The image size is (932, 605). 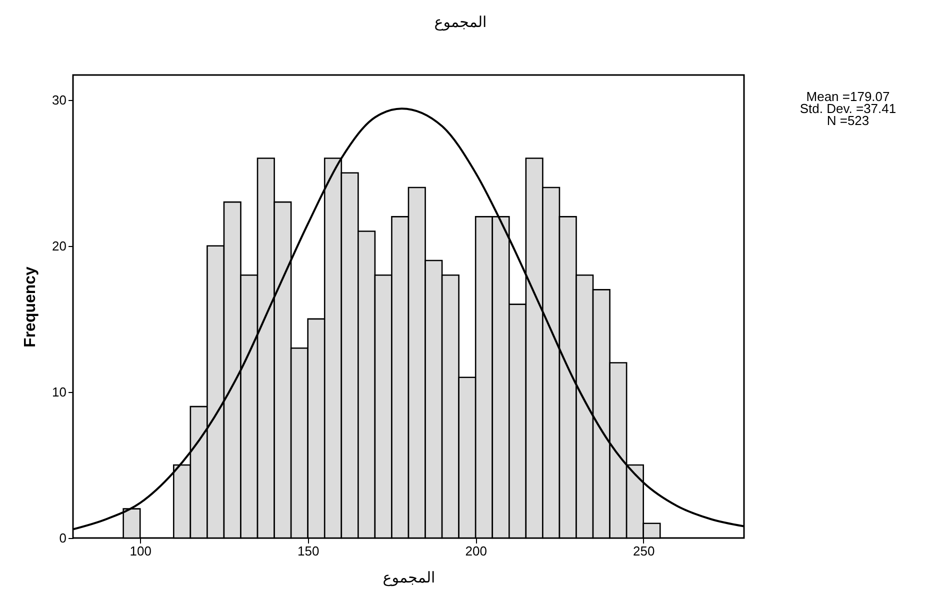 I want to click on y-tick-label: 20, so click(x=59, y=246).